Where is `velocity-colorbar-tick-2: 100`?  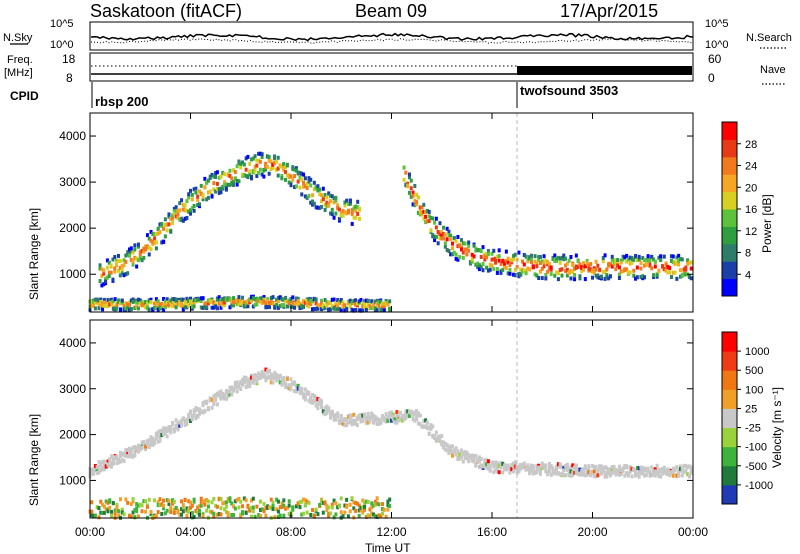 velocity-colorbar-tick-2: 100 is located at coordinates (754, 390).